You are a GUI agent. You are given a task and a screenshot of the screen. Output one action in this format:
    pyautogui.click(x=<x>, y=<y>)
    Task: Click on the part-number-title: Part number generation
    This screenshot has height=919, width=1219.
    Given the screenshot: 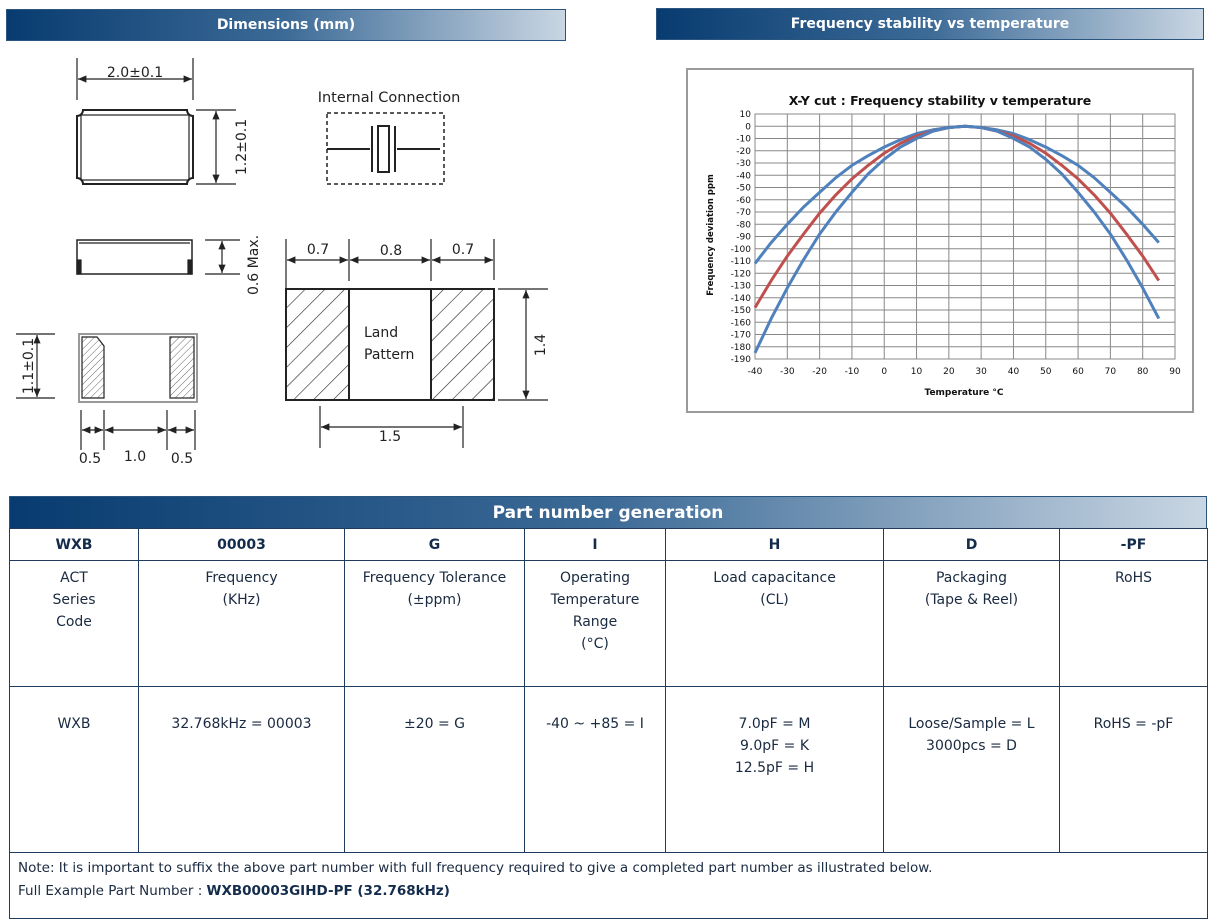 What is the action you would take?
    pyautogui.click(x=608, y=512)
    